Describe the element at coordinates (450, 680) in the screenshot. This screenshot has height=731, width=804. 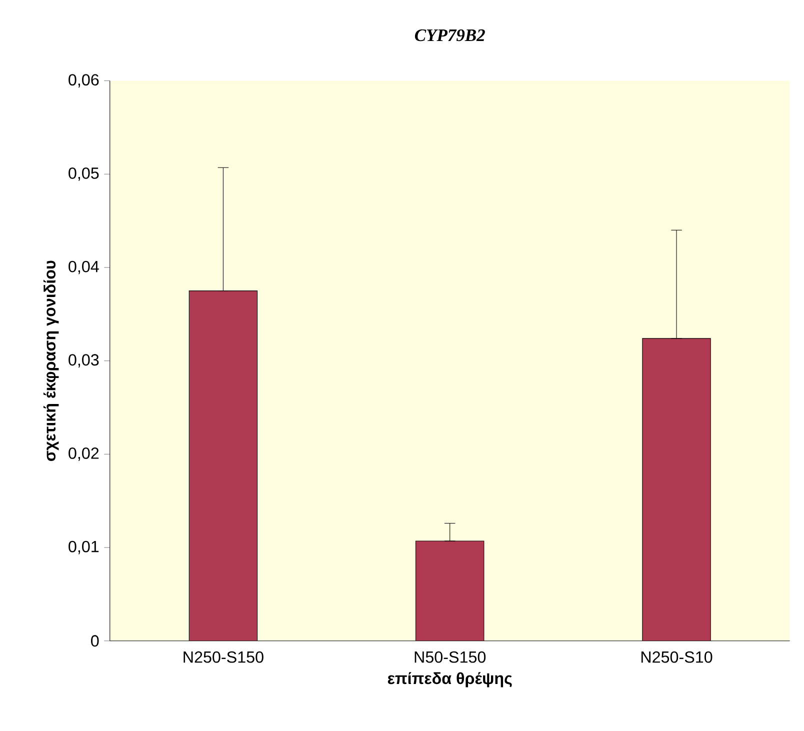
I see `x-axis-title: επίπεδα θρέψης` at that location.